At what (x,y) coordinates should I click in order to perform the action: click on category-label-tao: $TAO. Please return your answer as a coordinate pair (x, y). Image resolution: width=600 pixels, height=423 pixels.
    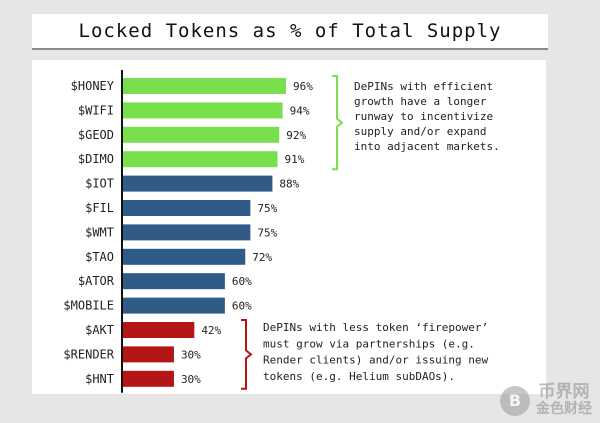
    Looking at the image, I should click on (99, 257).